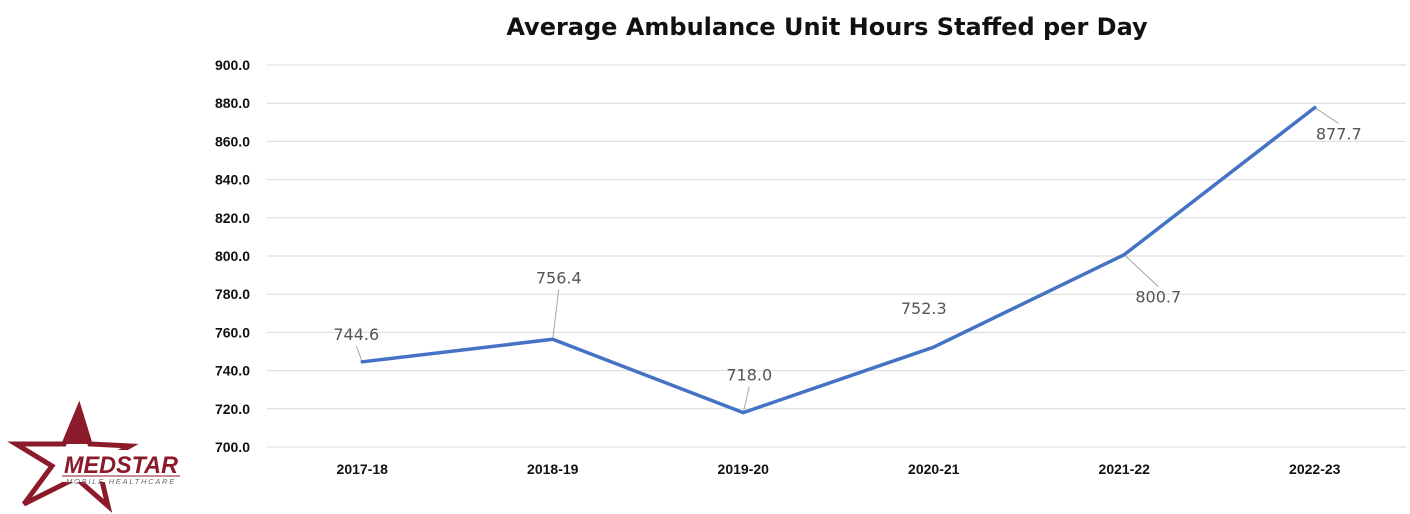 Image resolution: width=1410 pixels, height=514 pixels. What do you see at coordinates (121, 482) in the screenshot?
I see `logo-tagline: MOBILE HEALTHCARE` at bounding box center [121, 482].